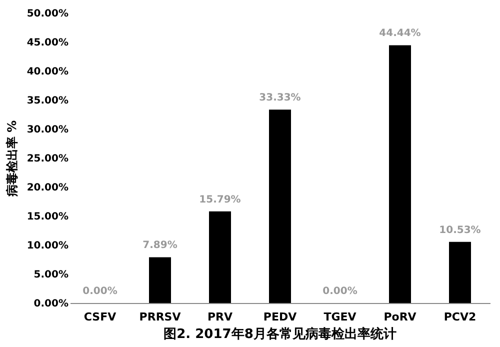 The height and width of the screenshot is (347, 500). I want to click on x-tick-label: PRV, so click(220, 317).